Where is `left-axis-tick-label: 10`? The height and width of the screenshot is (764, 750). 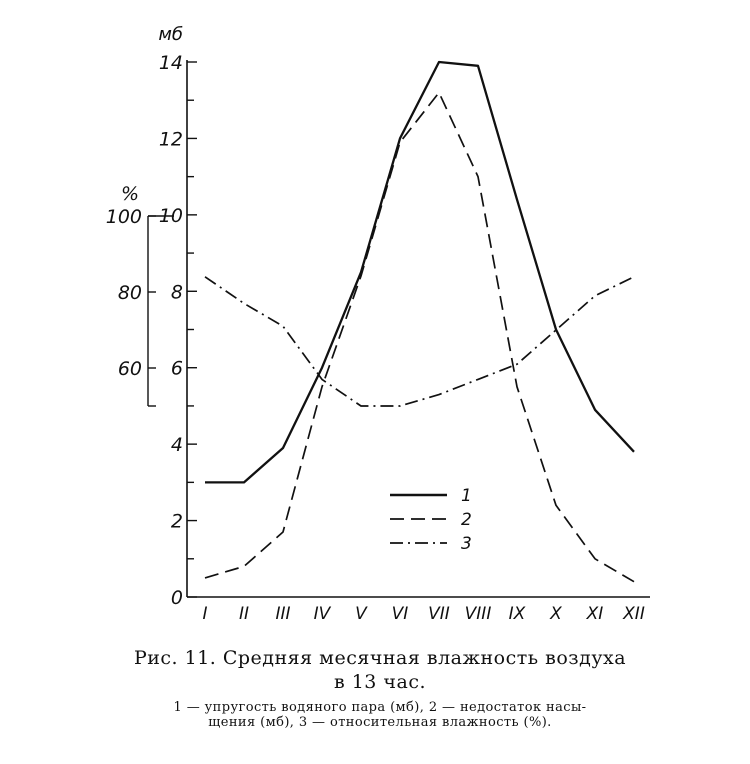 left-axis-tick-label: 10 is located at coordinates (171, 216).